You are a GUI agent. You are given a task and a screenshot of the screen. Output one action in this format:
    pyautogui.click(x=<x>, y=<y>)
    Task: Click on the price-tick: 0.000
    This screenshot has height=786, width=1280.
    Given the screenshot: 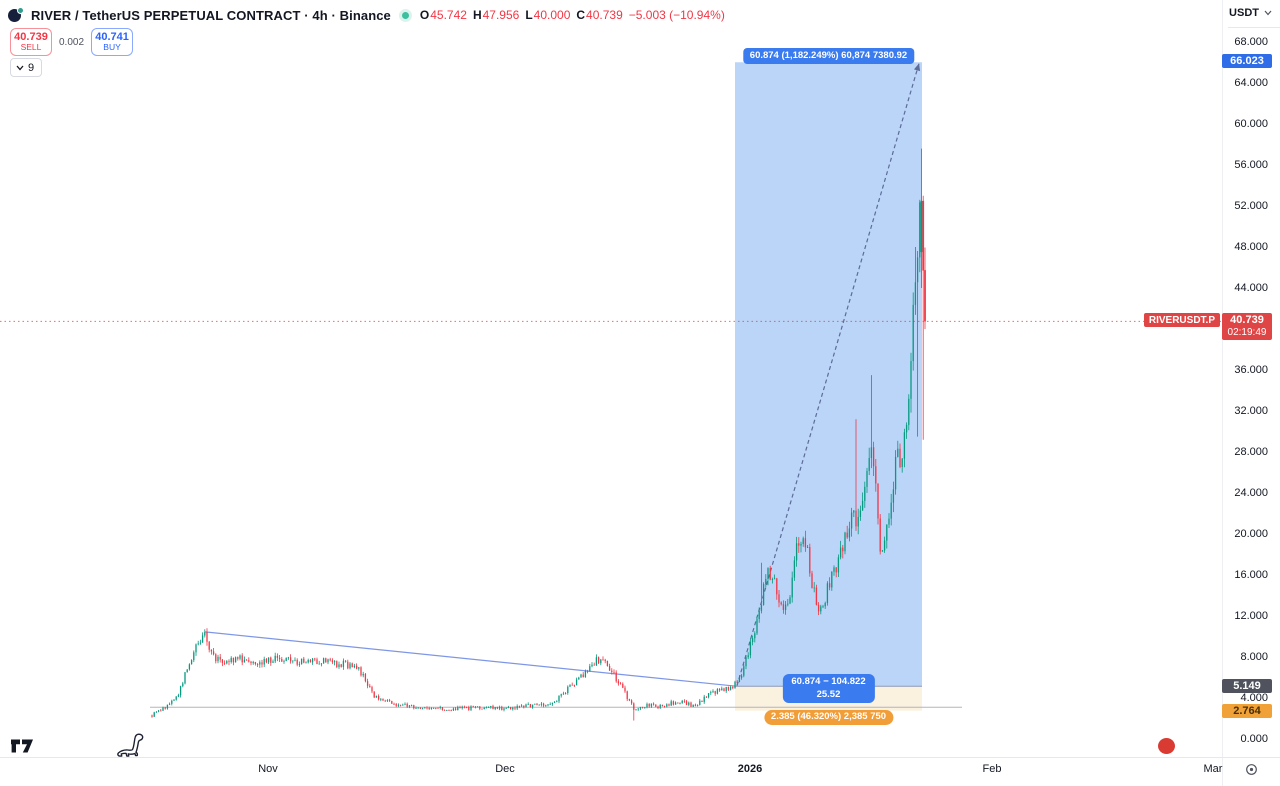 What is the action you would take?
    pyautogui.click(x=1254, y=739)
    